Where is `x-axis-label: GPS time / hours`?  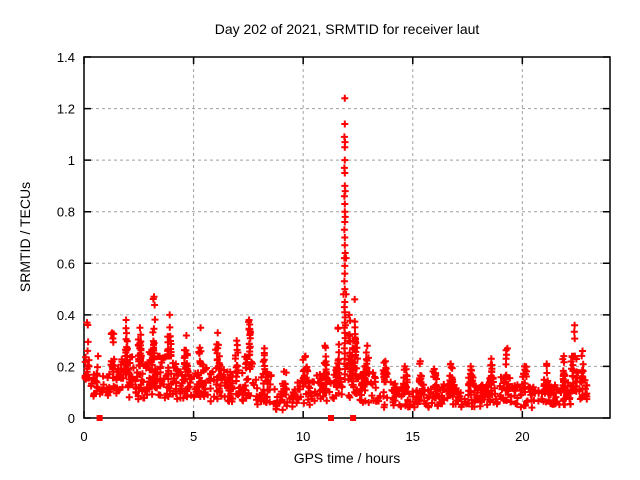 x-axis-label: GPS time / hours is located at coordinates (347, 458).